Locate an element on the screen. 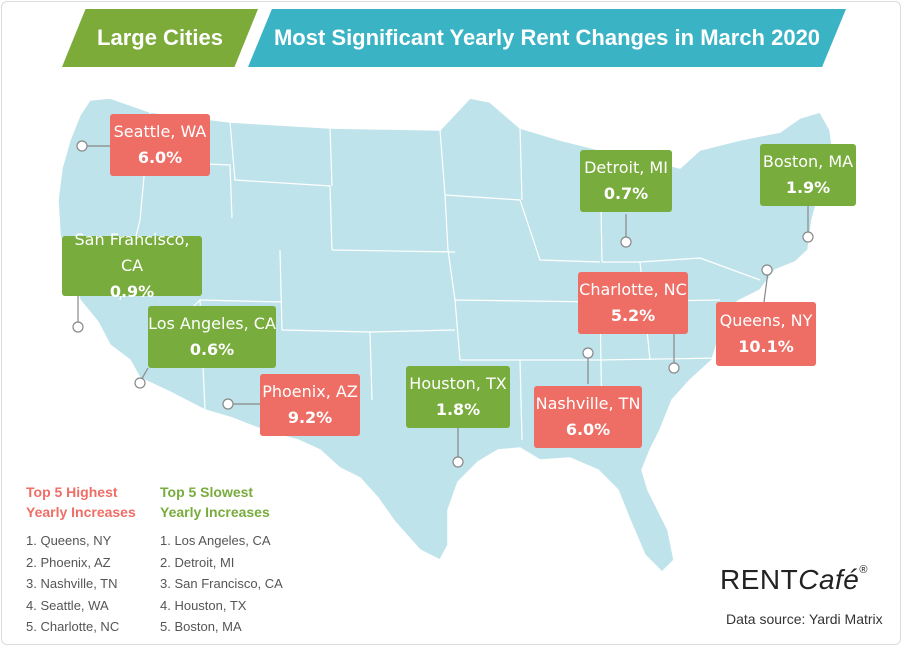 The width and height of the screenshot is (904, 648). city-label-detroit: Detroit, MI 0.7% is located at coordinates (626, 181).